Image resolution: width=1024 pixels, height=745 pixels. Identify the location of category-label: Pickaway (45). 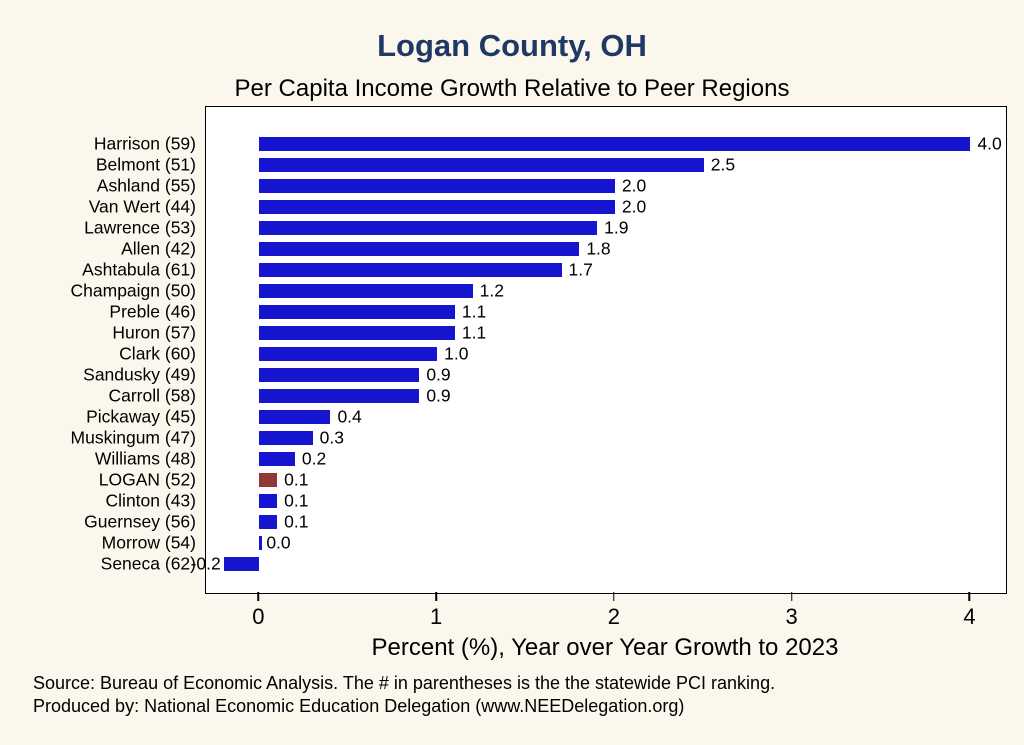
(141, 416).